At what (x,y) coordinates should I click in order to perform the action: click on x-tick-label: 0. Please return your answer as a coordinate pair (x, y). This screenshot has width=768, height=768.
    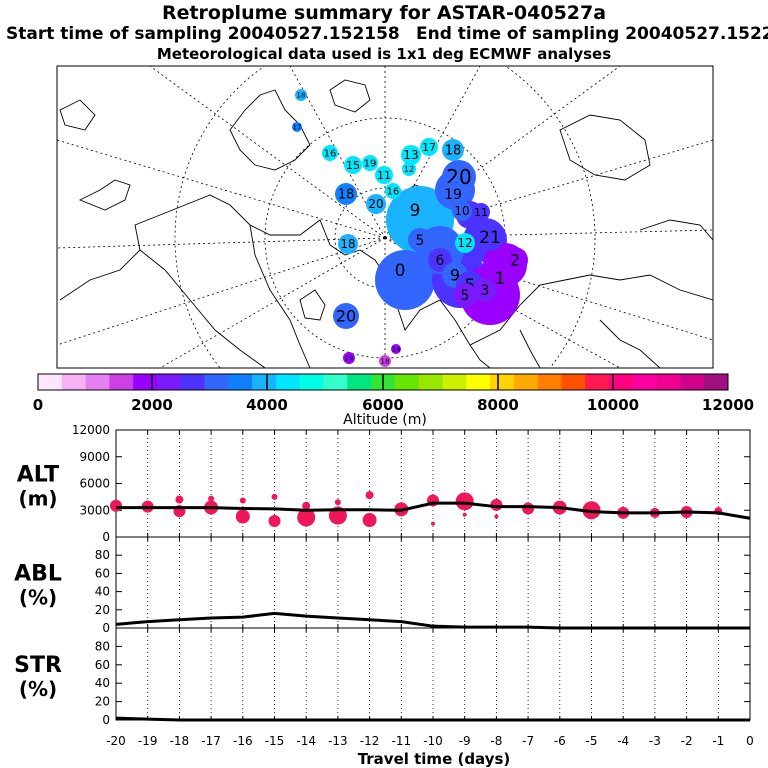
    Looking at the image, I should click on (750, 741).